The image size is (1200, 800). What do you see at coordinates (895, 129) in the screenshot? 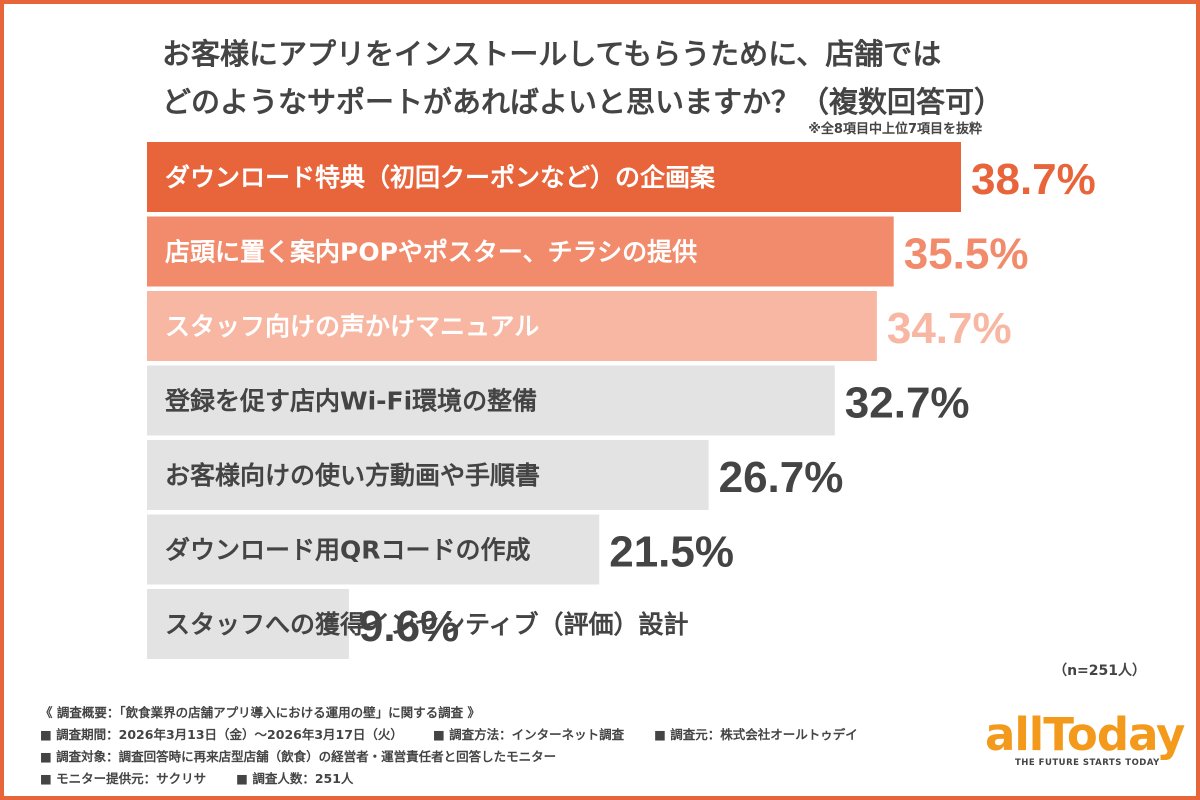
I see `selection-note: ※全8項目中上位7項目を抜粋` at bounding box center [895, 129].